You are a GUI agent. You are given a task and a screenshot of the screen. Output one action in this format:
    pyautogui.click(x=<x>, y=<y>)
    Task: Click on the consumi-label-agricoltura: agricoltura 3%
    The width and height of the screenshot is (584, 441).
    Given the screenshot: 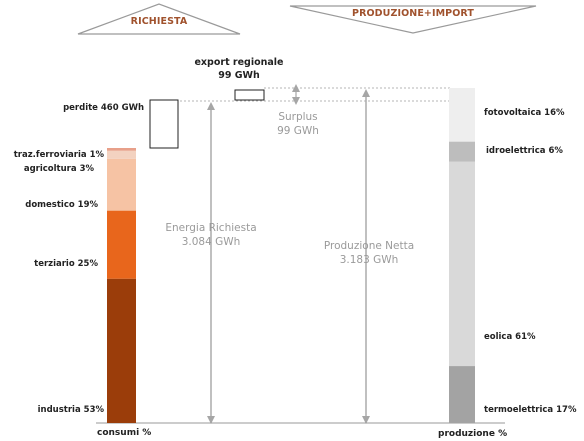 What is the action you would take?
    pyautogui.click(x=58, y=169)
    